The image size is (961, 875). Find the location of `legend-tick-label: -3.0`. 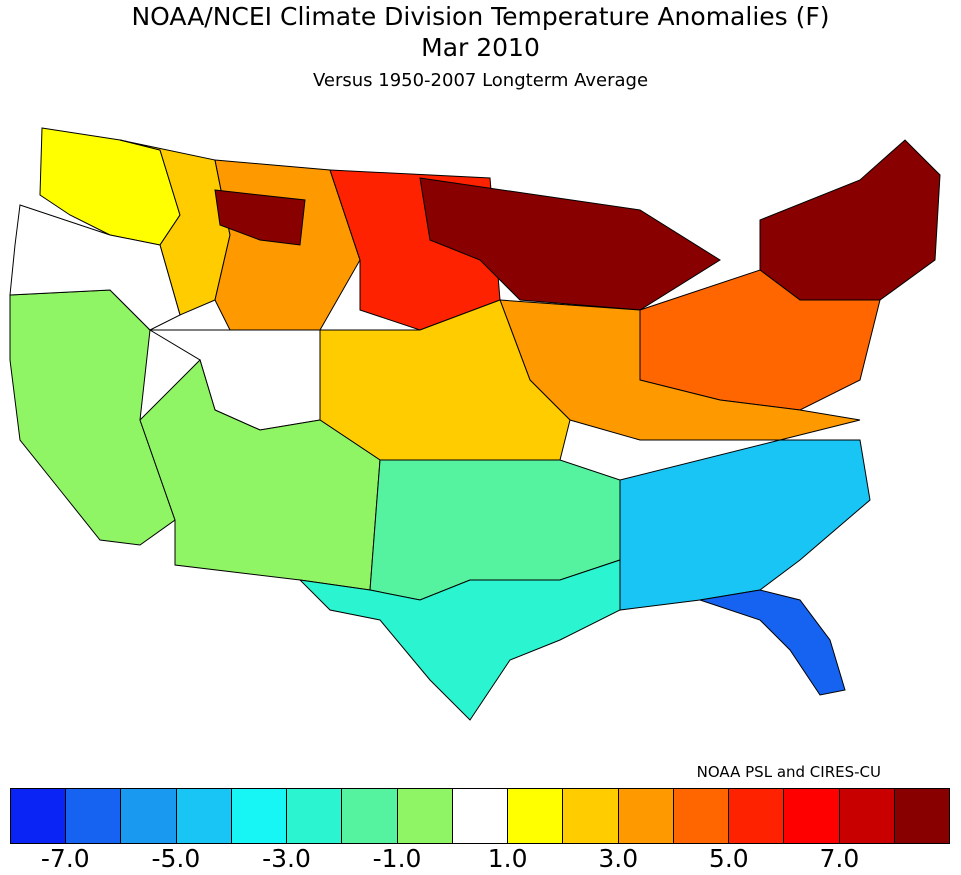

legend-tick-label: -3.0 is located at coordinates (286, 858).